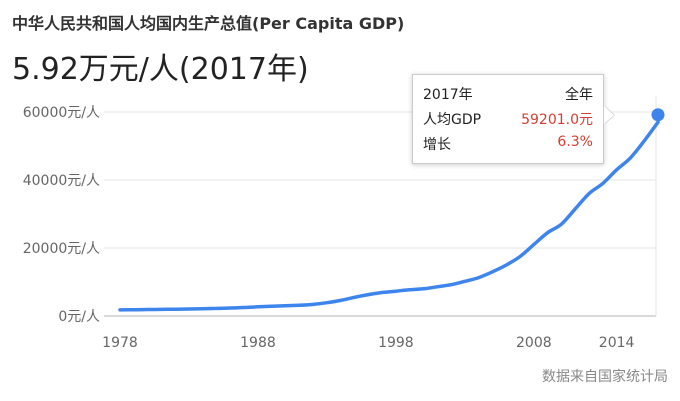 The width and height of the screenshot is (680, 401). Describe the element at coordinates (609, 115) in the screenshot. I see `tooltip-pointer` at that location.